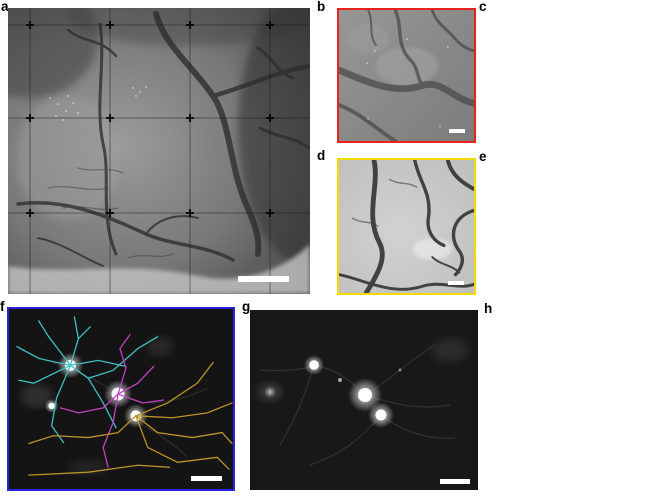  I want to click on panel-b-inset-image, so click(406, 75).